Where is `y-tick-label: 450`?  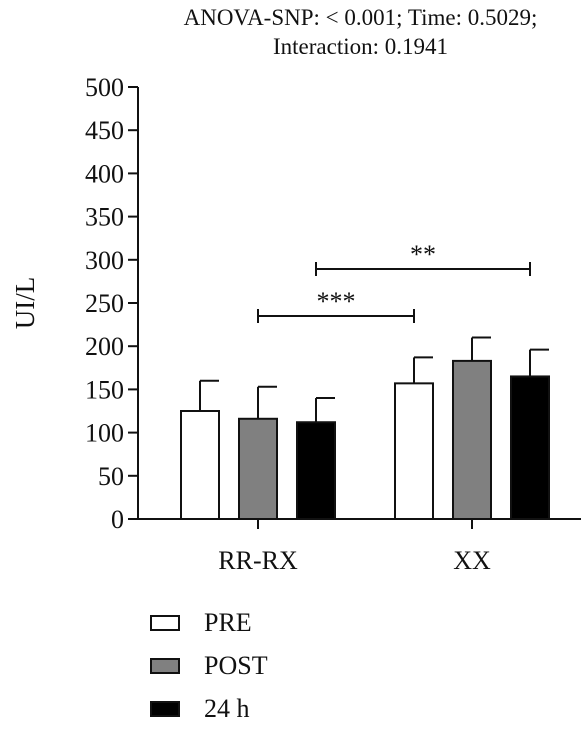
y-tick-label: 450 is located at coordinates (104, 130).